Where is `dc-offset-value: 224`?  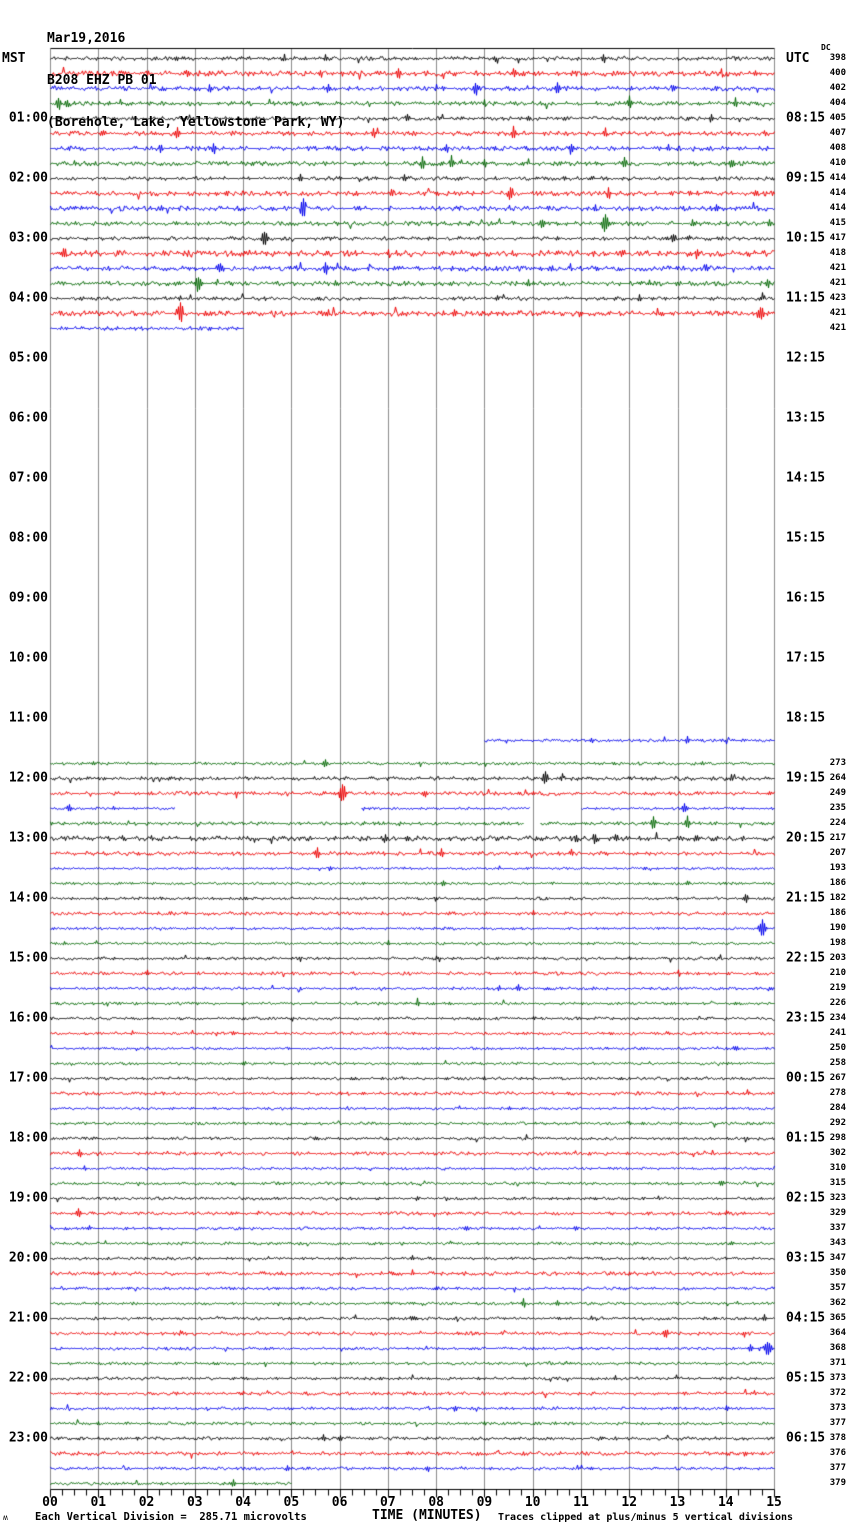 dc-offset-value: 224 is located at coordinates (837, 823).